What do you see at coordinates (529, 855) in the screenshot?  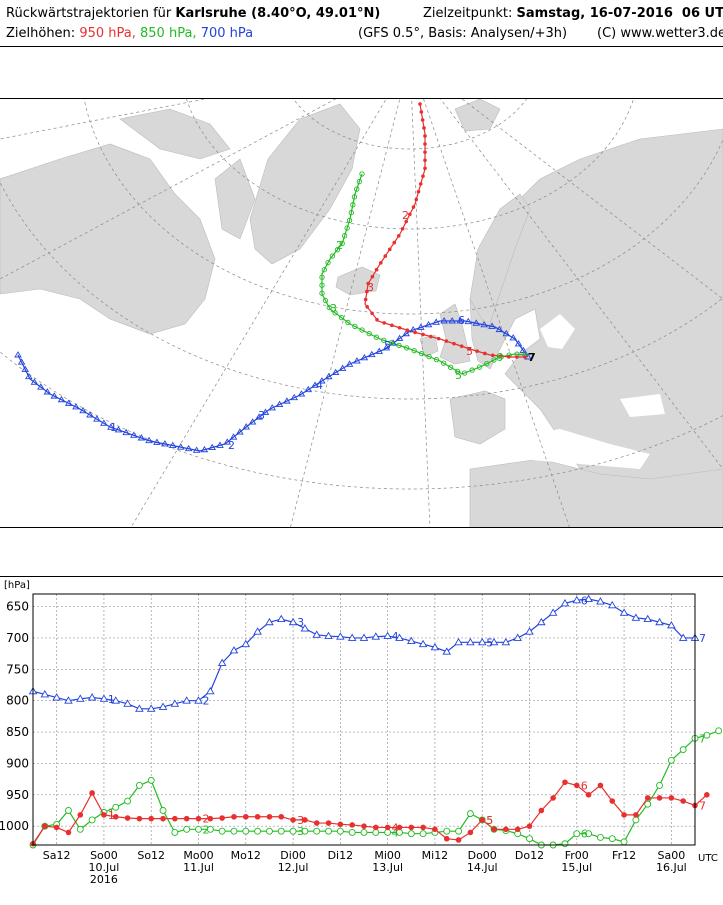 I see `x-tick-label: Do12` at bounding box center [529, 855].